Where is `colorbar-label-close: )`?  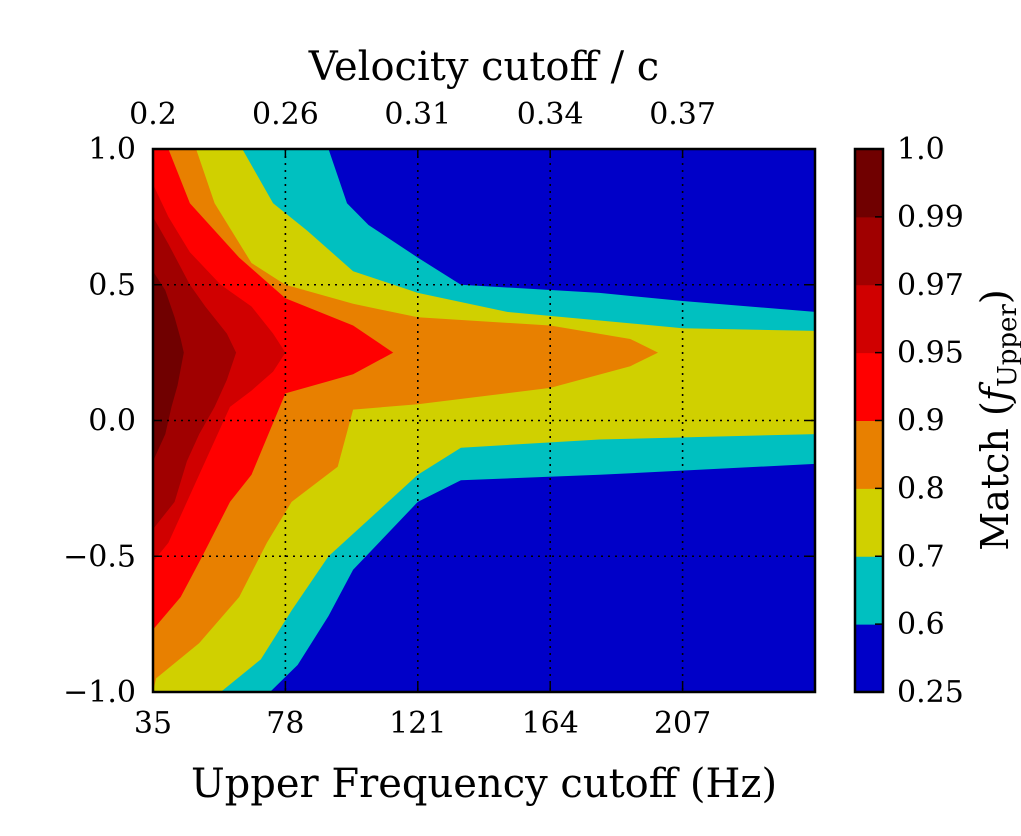 colorbar-label-close: ) is located at coordinates (995, 296).